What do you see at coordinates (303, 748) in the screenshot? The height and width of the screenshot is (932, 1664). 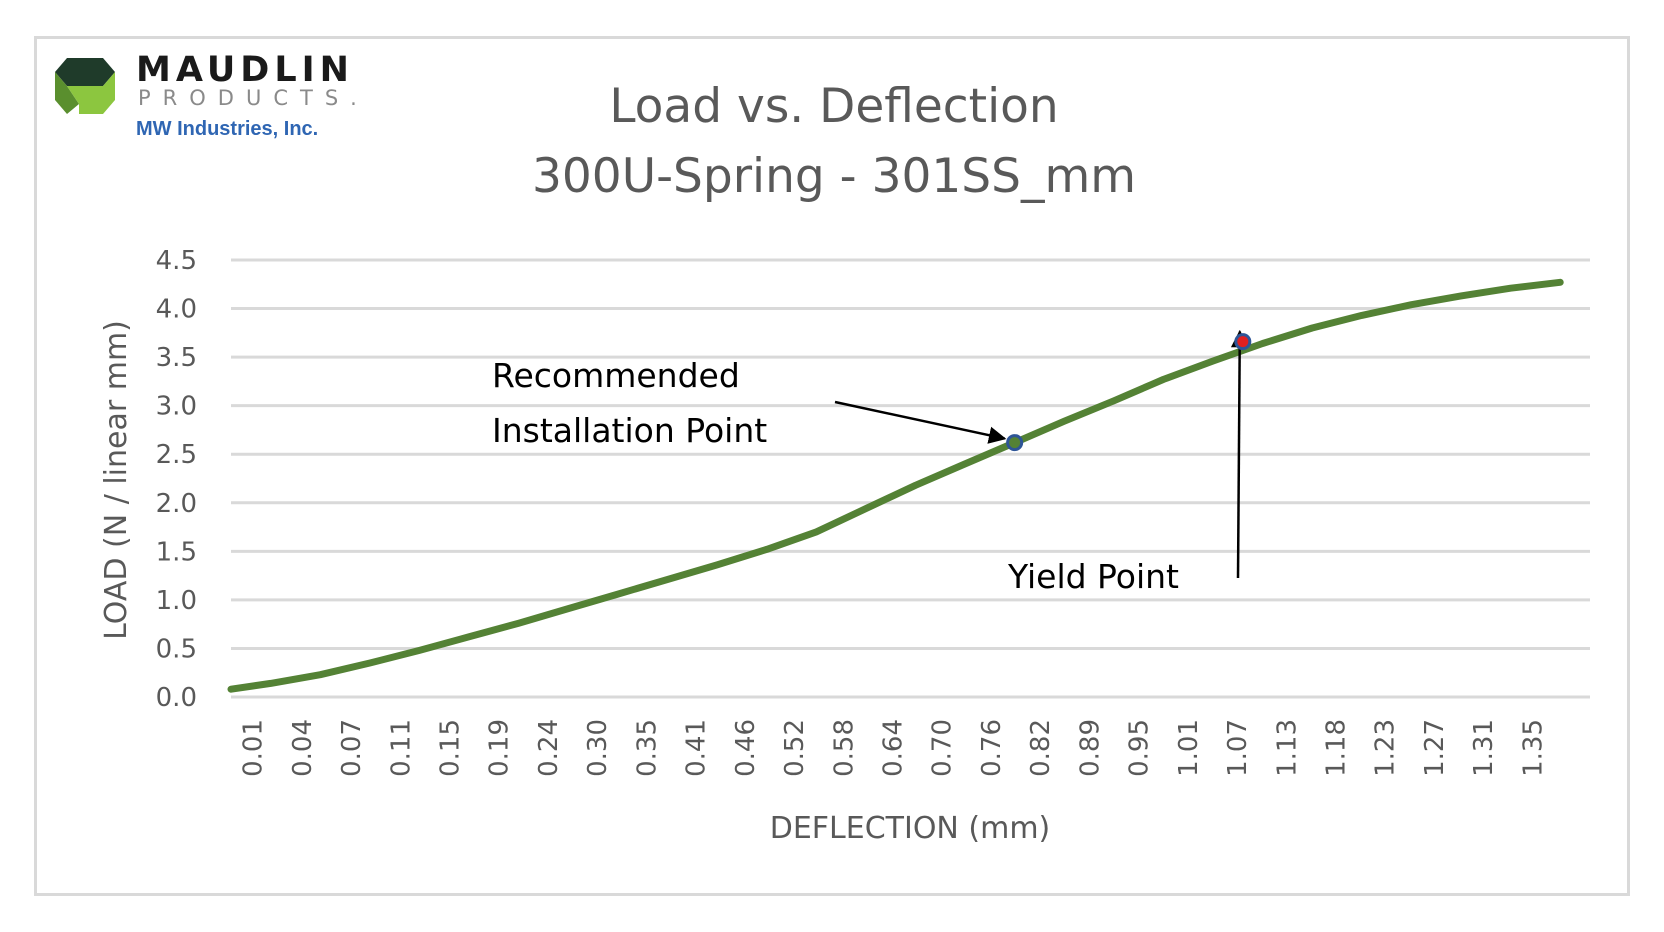 I see `x-tick-label: 0.04` at bounding box center [303, 748].